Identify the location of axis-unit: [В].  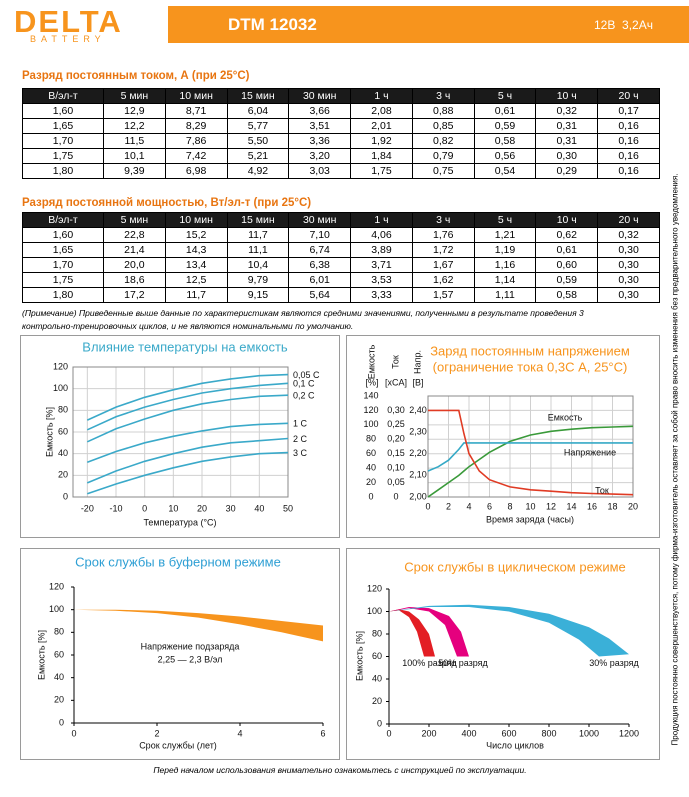
(417, 382).